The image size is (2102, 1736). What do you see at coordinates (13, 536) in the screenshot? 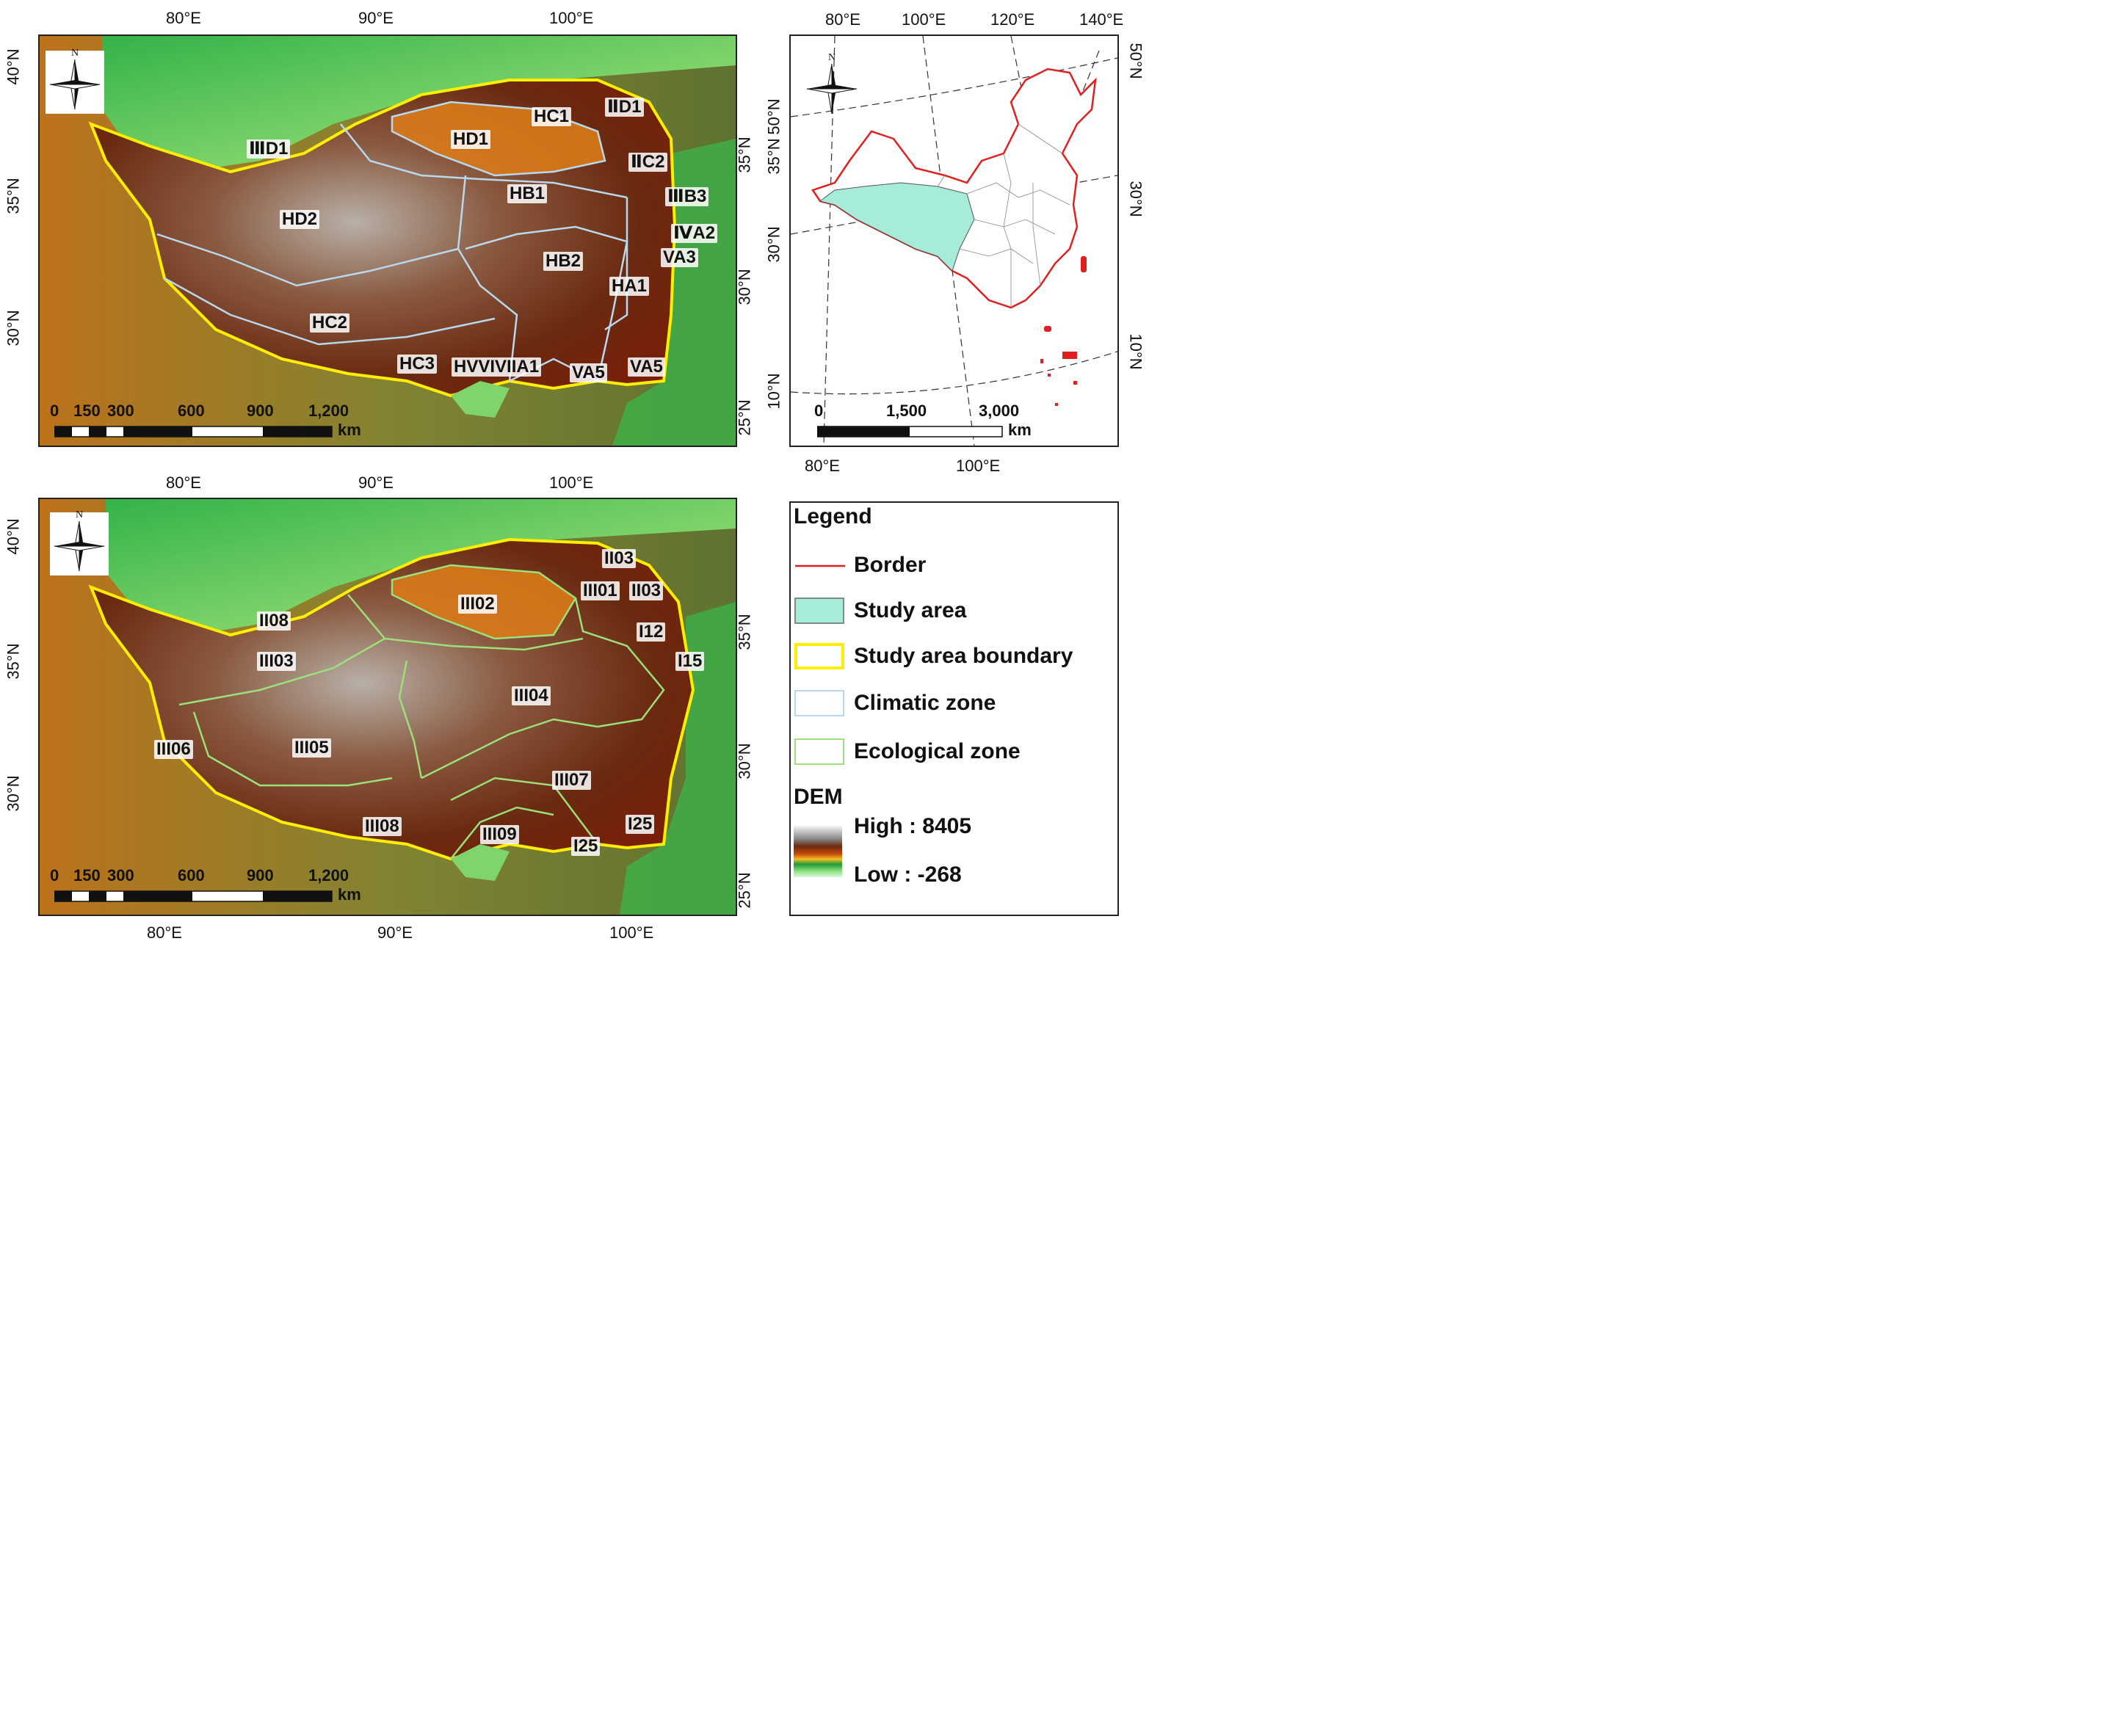
I see `lat-tick-label: 40°N` at bounding box center [13, 536].